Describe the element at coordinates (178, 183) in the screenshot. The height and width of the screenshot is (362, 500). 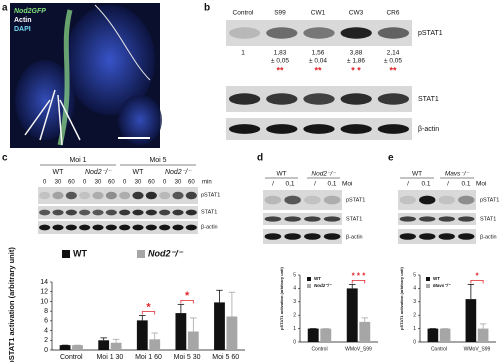
I see `time-label: 30` at that location.